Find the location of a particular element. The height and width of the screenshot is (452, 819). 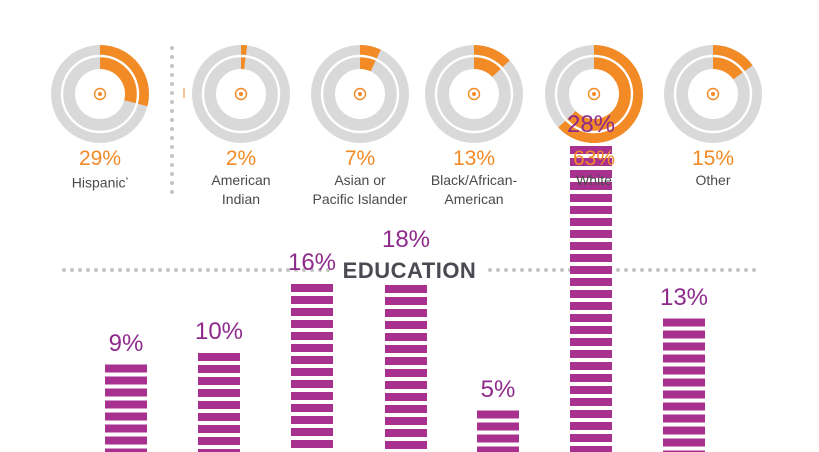

race-pct-american-indian: 2% is located at coordinates (241, 158).